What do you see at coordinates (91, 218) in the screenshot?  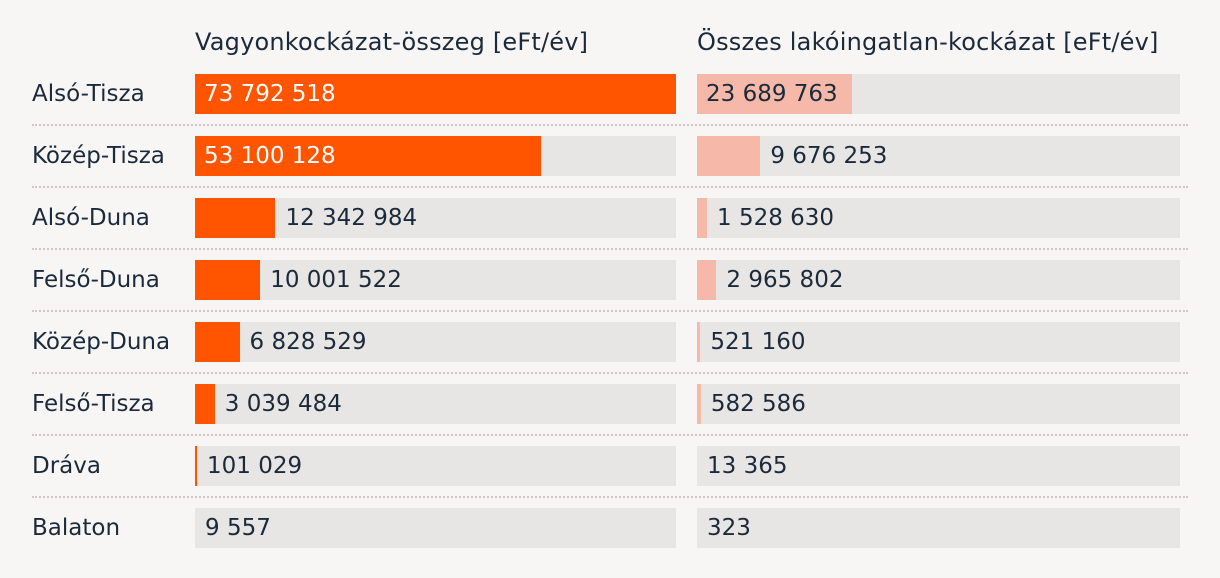 I see `category-label: Alsó-Duna` at bounding box center [91, 218].